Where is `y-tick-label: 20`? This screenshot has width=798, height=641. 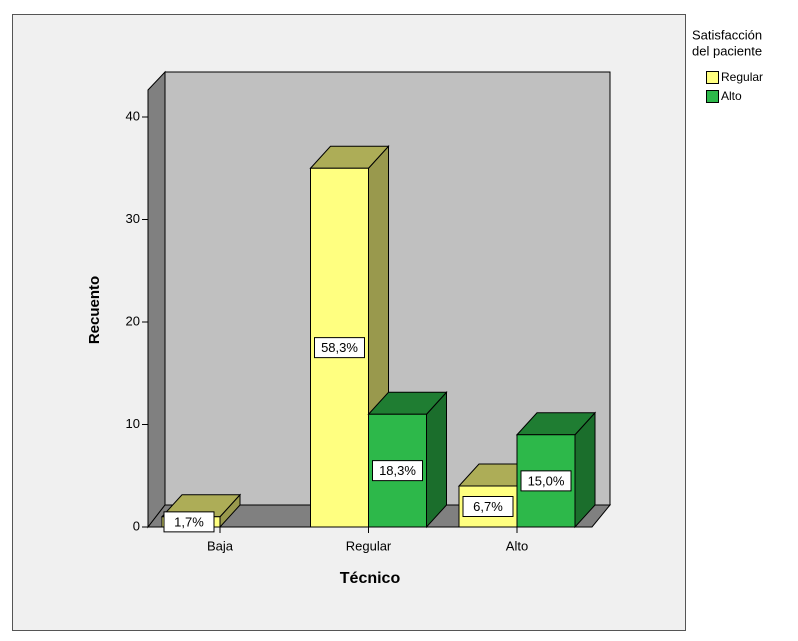 y-tick-label: 20 is located at coordinates (133, 320).